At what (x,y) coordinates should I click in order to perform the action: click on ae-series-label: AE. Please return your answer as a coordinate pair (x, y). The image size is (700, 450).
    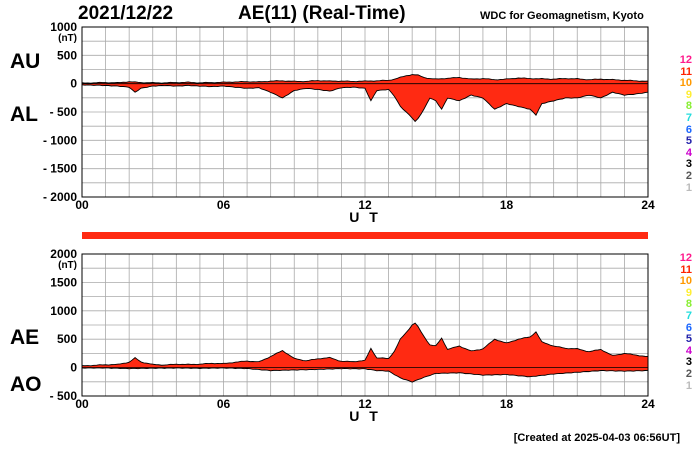
    Looking at the image, I should click on (25, 337).